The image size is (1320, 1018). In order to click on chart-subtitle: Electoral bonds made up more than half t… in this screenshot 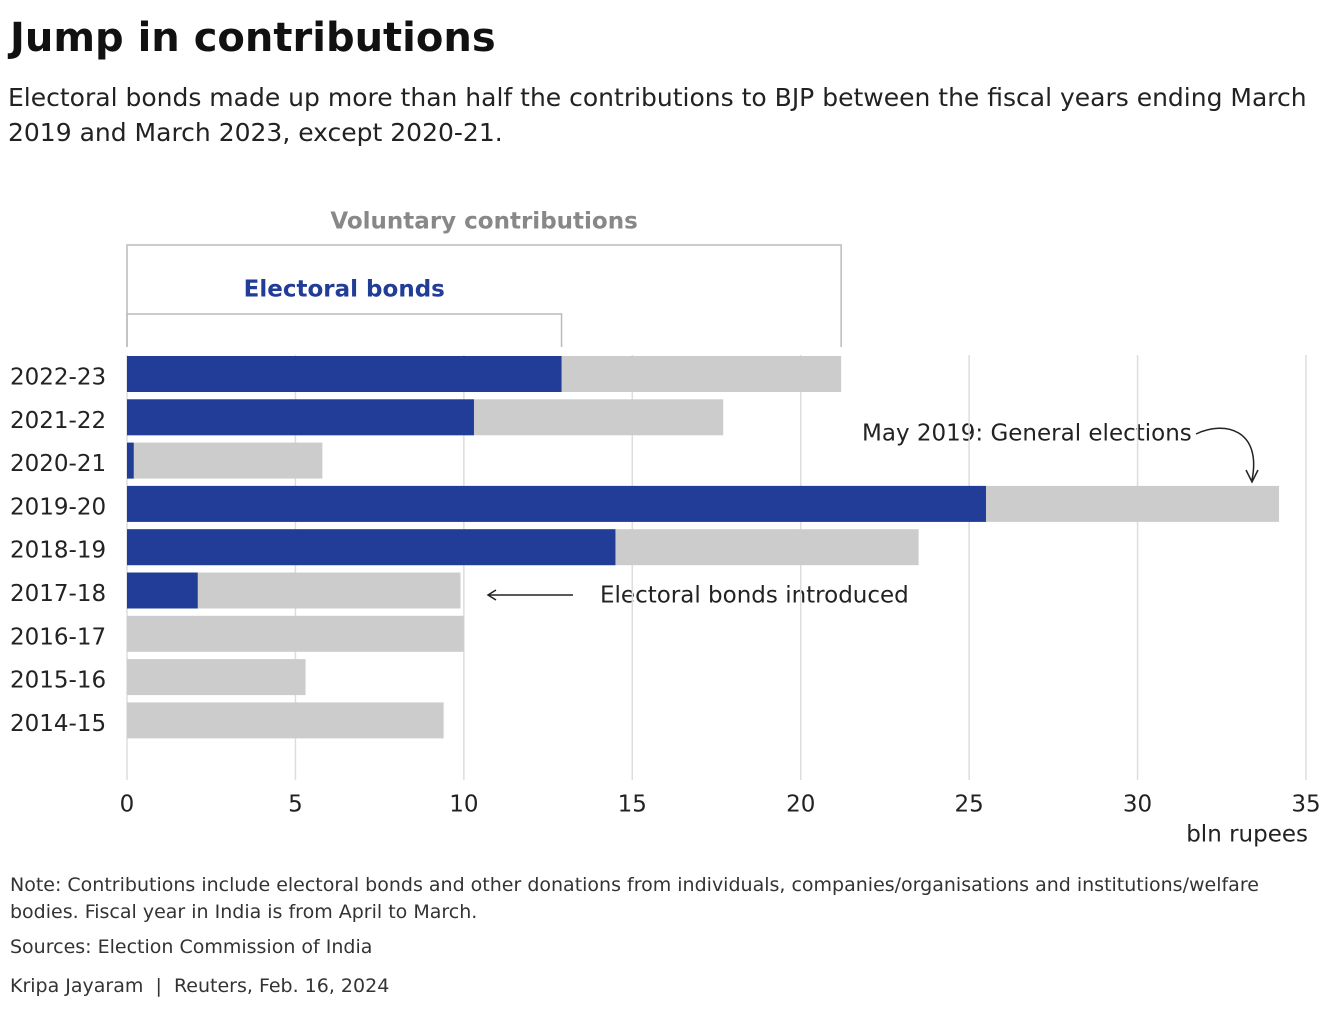, I will do `click(657, 115)`.